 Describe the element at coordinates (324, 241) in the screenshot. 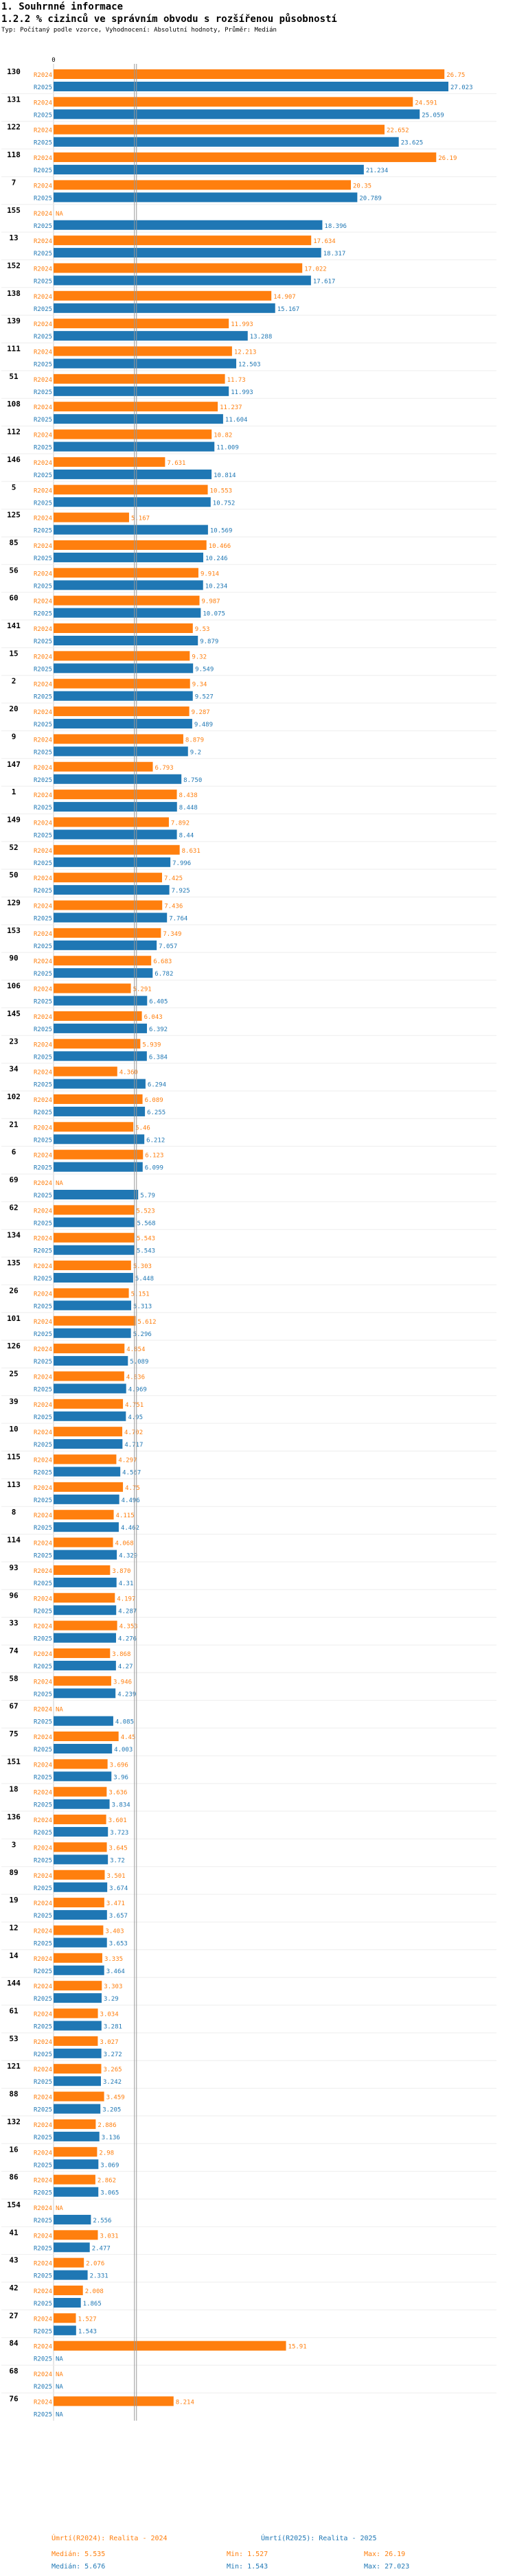

I see `value-label-2024: 17.634` at that location.